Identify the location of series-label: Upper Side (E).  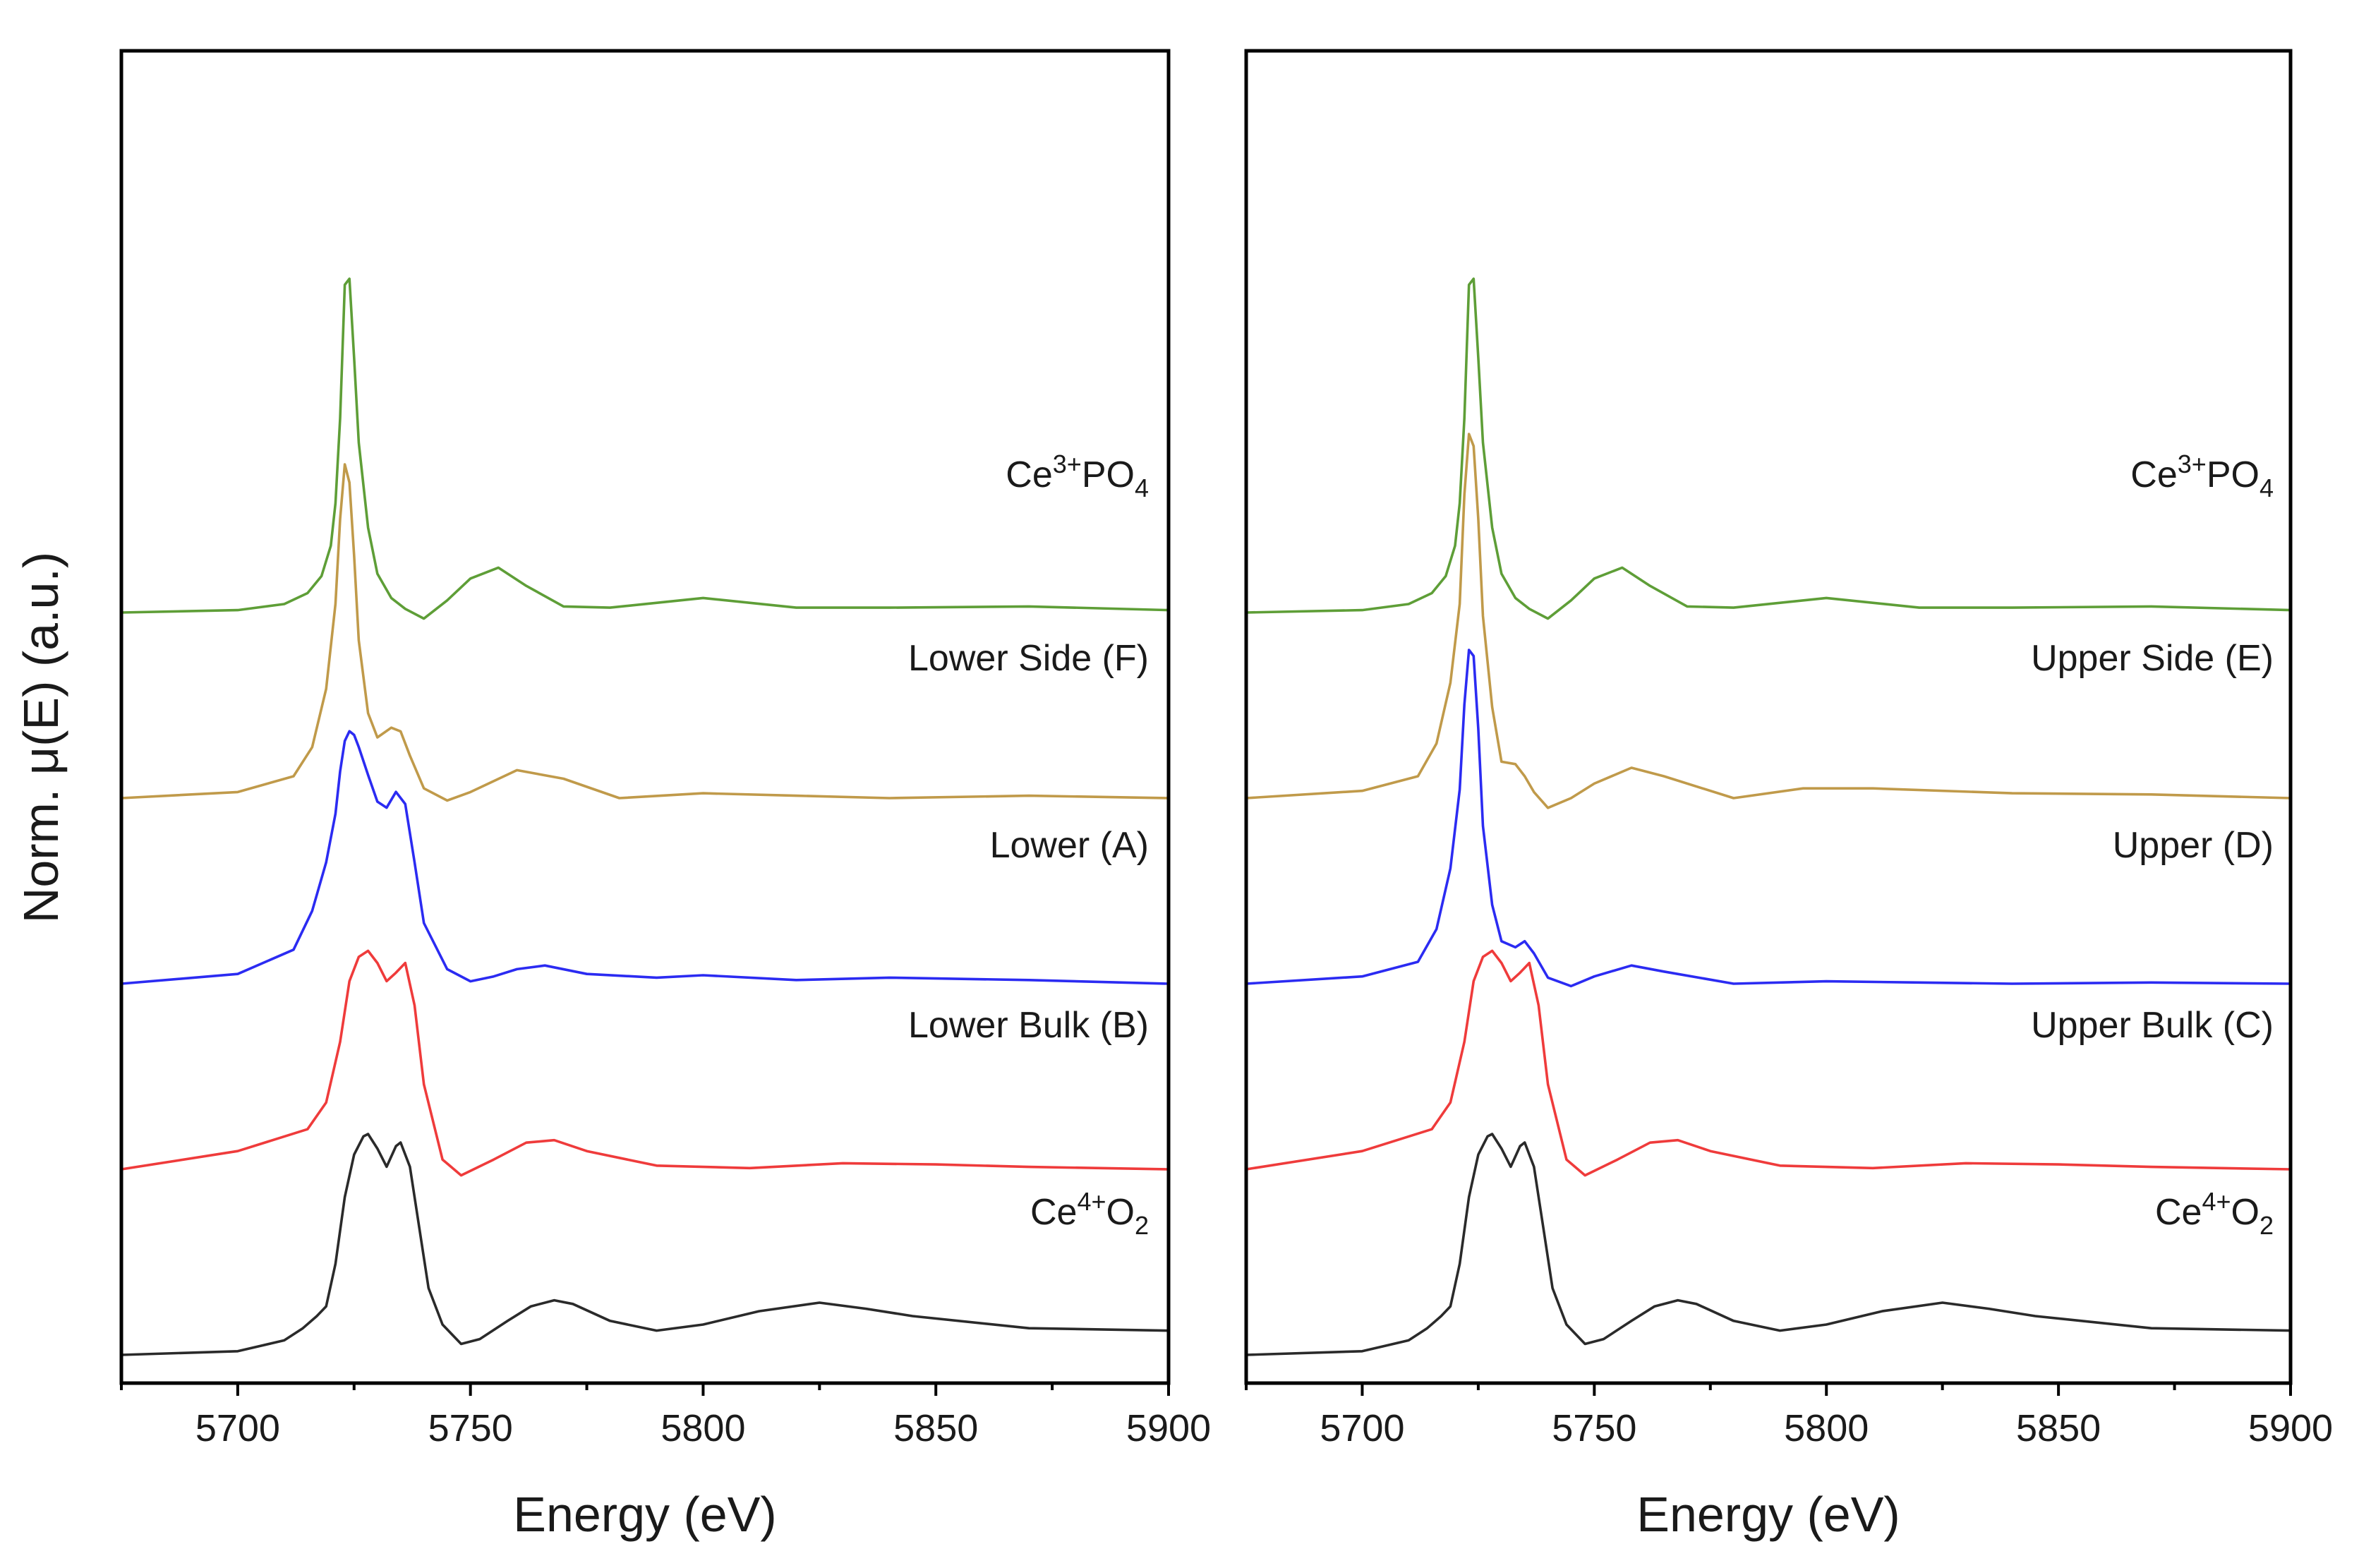
(2153, 658).